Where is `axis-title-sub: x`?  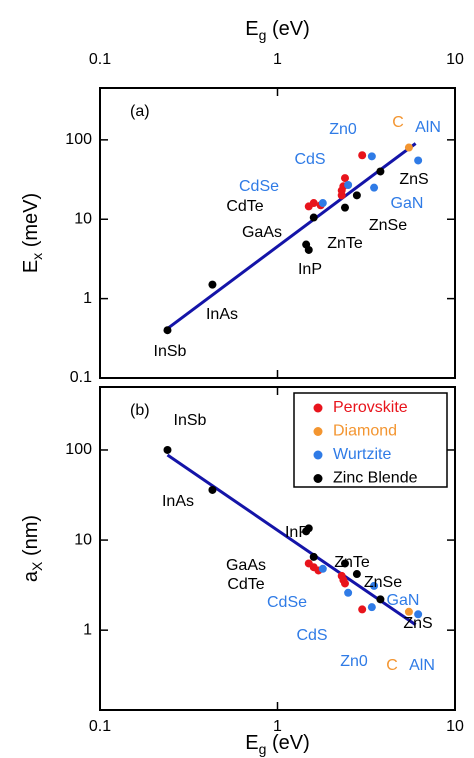
axis-title-sub: x is located at coordinates (37, 256).